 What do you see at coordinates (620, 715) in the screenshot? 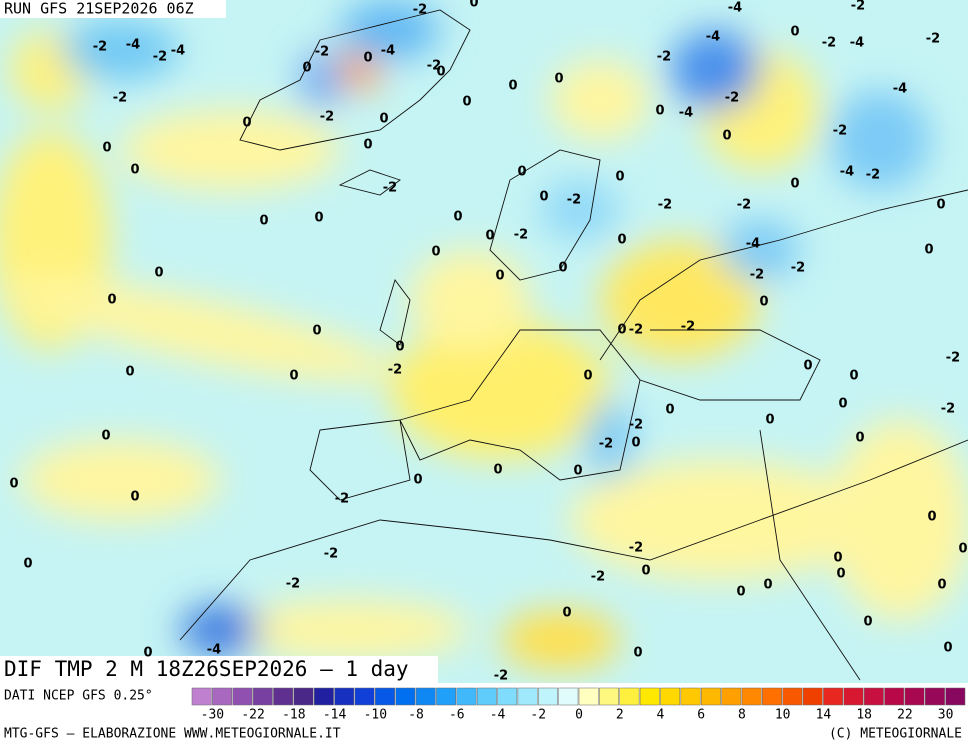
I see `colorbar-label: 2` at bounding box center [620, 715].